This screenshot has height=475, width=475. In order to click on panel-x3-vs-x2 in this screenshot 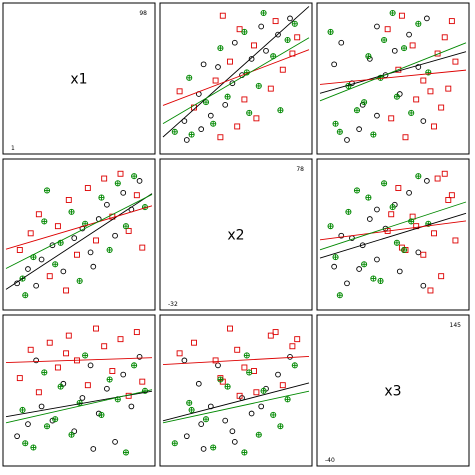, I will do `click(236, 390)`.